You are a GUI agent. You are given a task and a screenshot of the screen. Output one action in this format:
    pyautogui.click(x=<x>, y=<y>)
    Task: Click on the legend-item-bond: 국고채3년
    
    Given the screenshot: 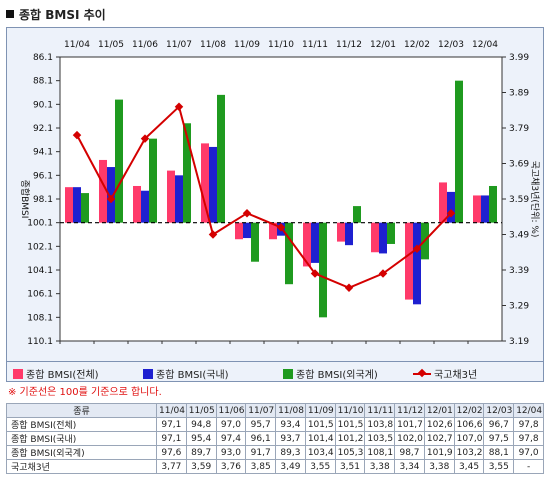 What is the action you would take?
    pyautogui.click(x=445, y=373)
    